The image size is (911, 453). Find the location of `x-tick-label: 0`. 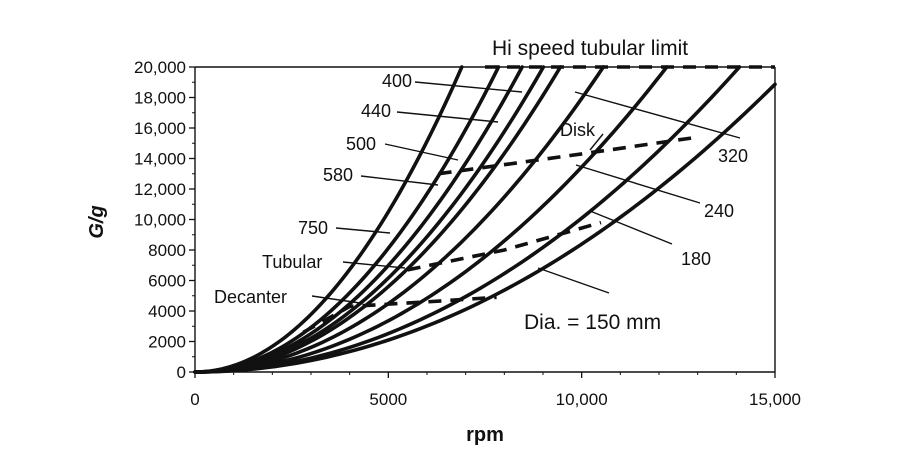

x-tick-label: 0 is located at coordinates (194, 399).